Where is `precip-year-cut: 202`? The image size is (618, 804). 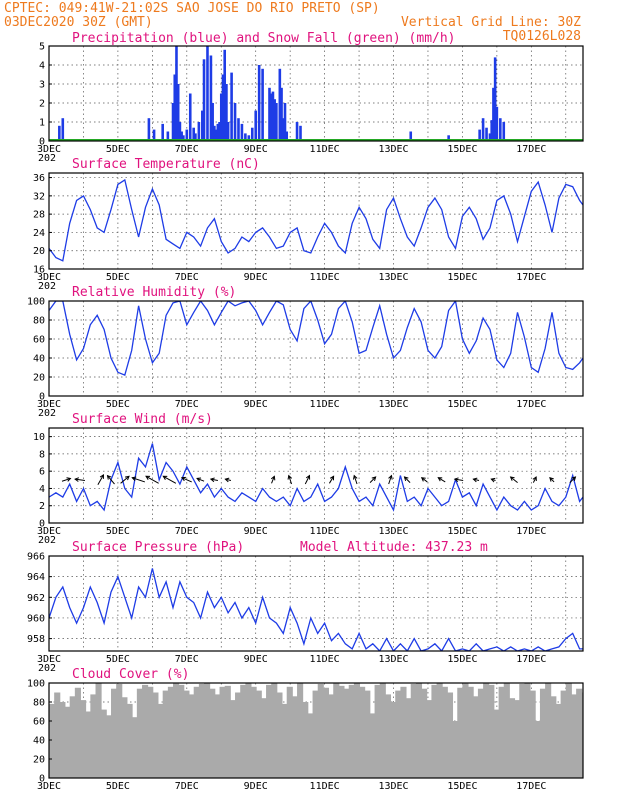
precip-year-cut: 202 is located at coordinates (47, 158).